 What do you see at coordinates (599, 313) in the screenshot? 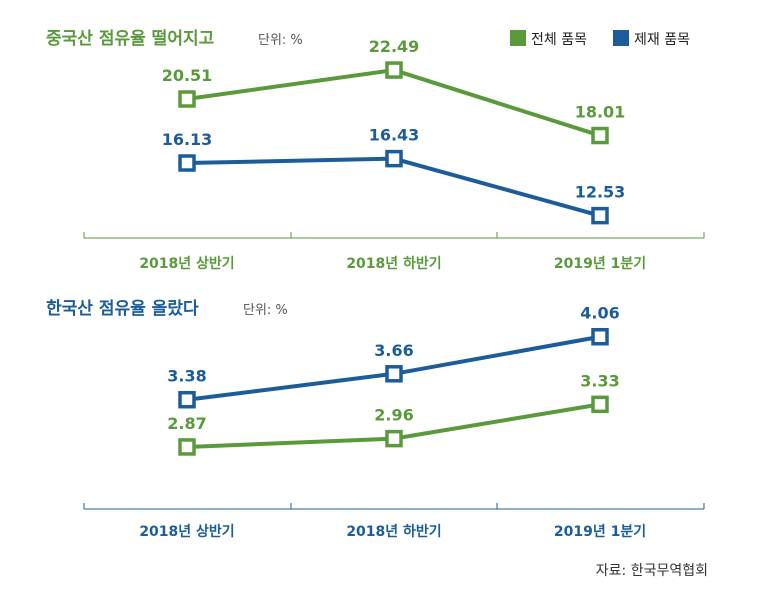
I see `chart2-data-label-sanctioned: 4.06` at bounding box center [599, 313].